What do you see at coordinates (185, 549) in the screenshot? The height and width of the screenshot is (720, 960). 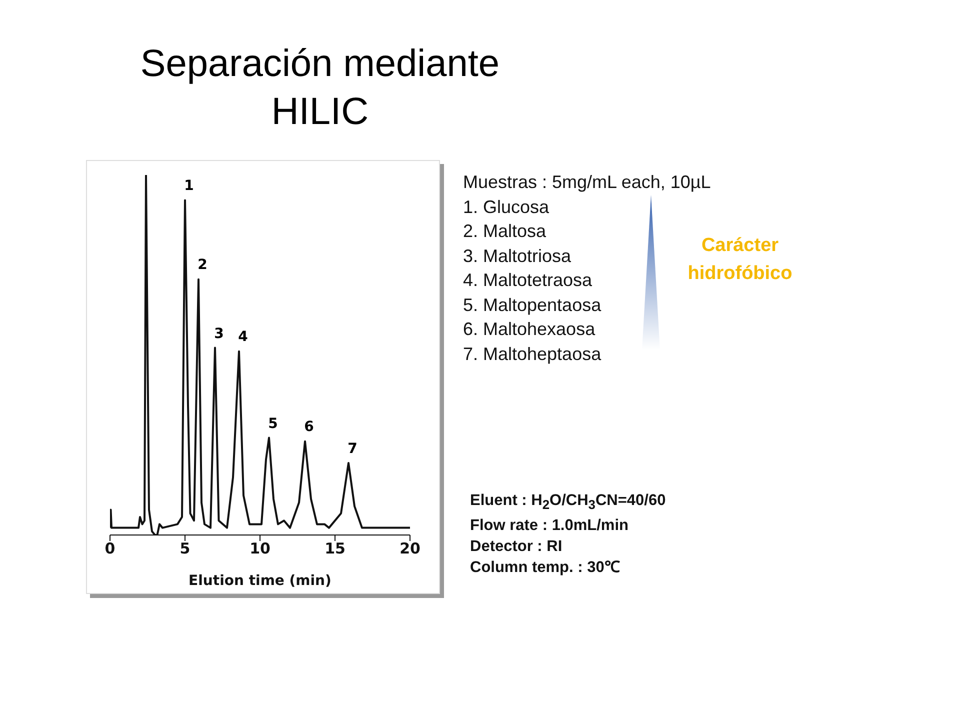 I see `x-tick-label: 5` at bounding box center [185, 549].